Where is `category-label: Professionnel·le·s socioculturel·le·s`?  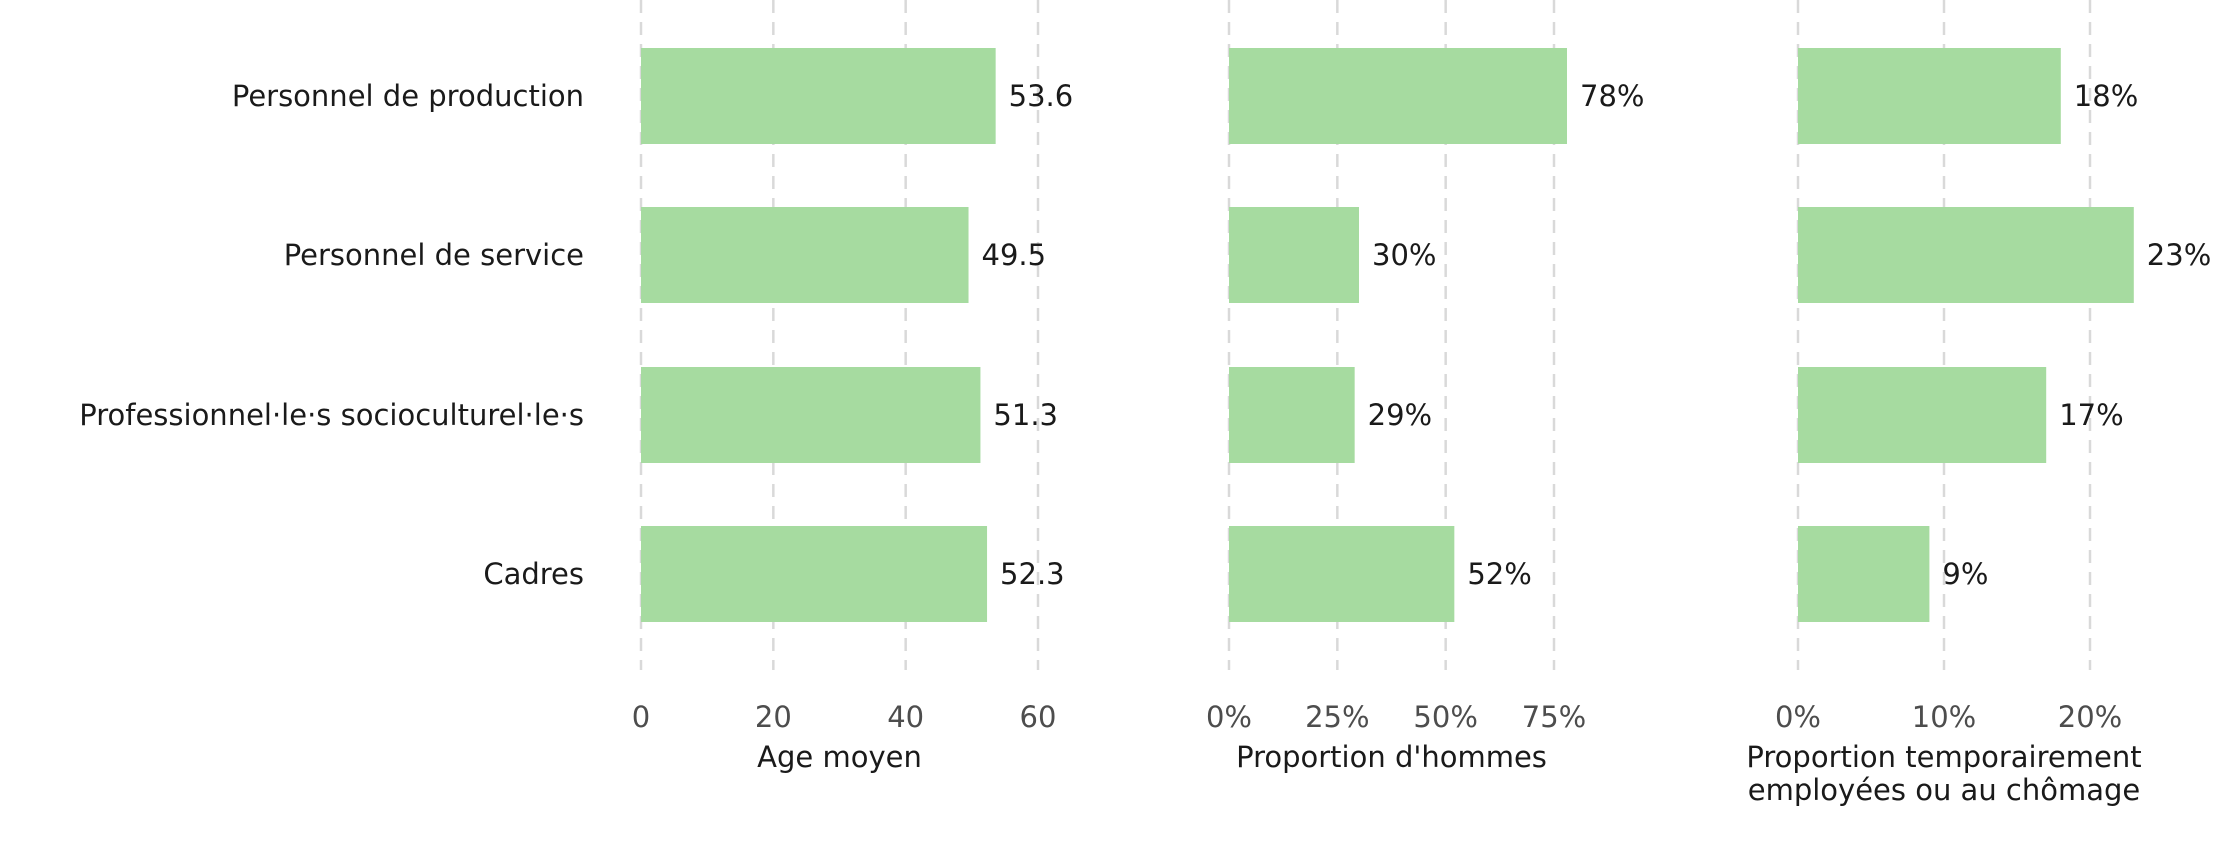
category-label: Professionnel·le·s socioculturel·le·s is located at coordinates (331, 415).